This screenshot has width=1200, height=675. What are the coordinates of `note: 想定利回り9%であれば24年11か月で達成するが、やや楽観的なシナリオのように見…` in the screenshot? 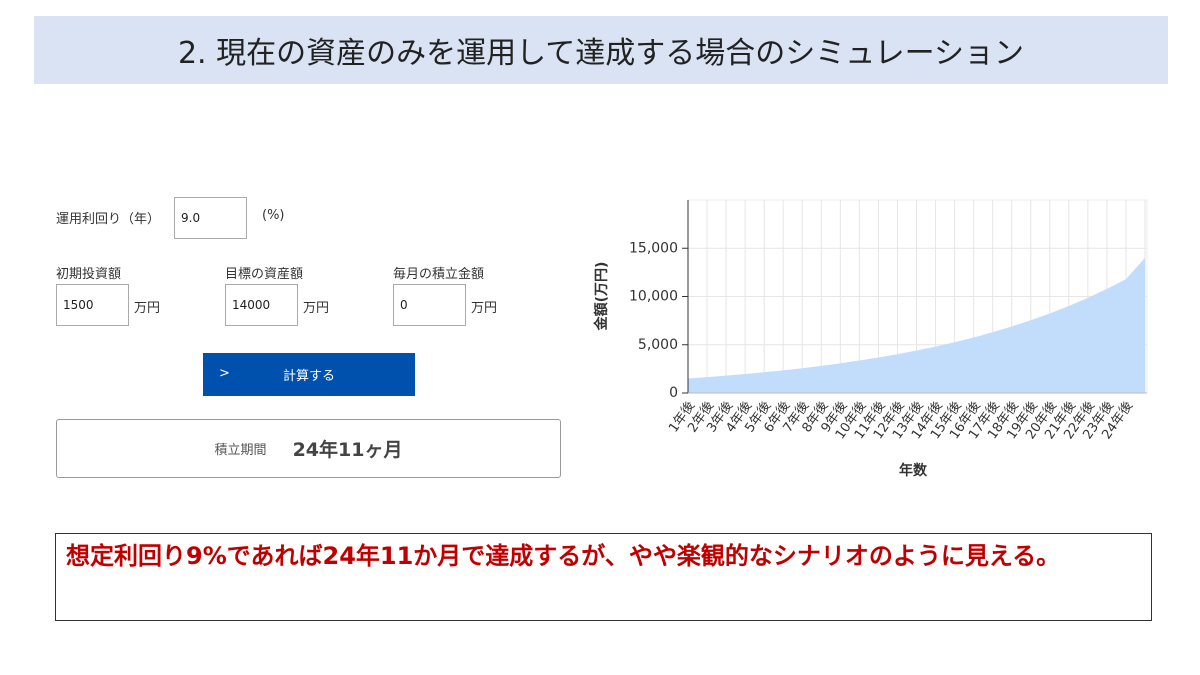 It's located at (603, 577).